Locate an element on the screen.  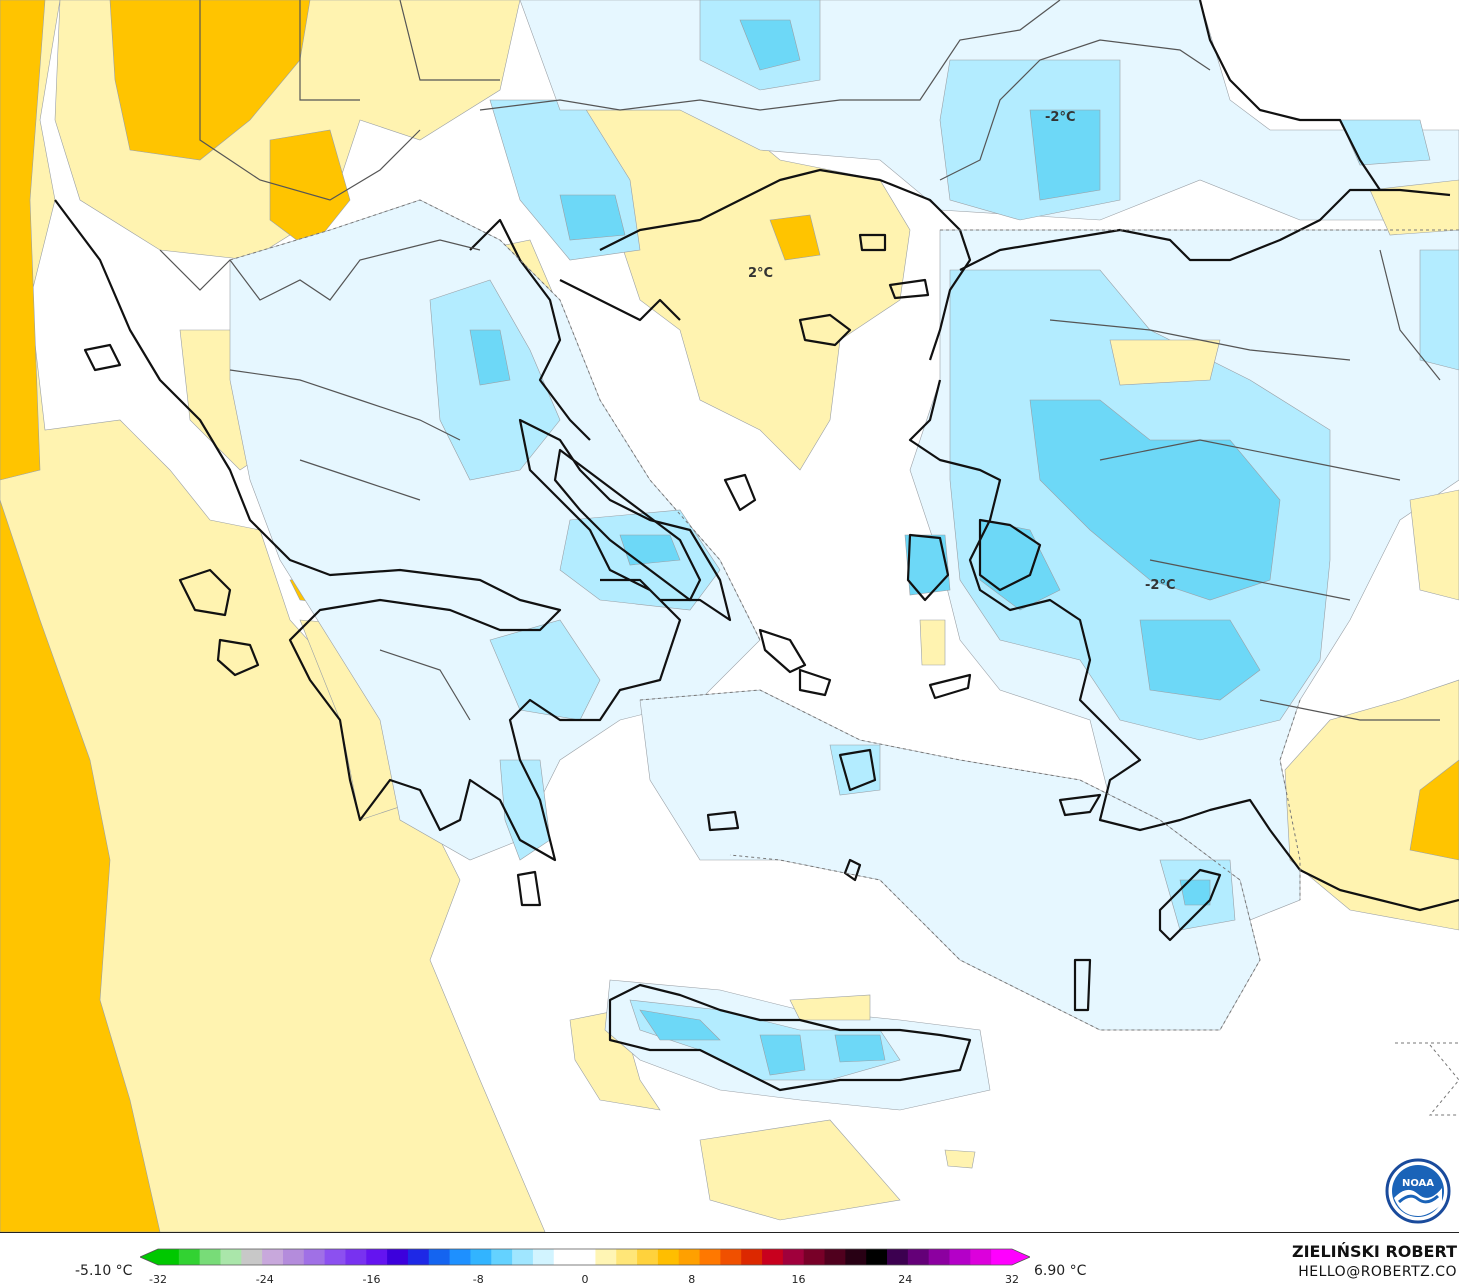
coastline-skyros is located at coordinates (740, 492).